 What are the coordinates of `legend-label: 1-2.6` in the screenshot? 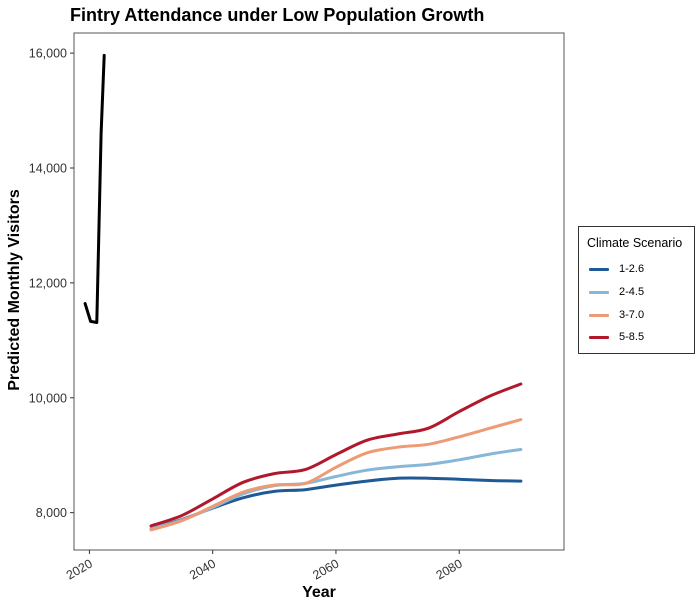 It's located at (632, 269).